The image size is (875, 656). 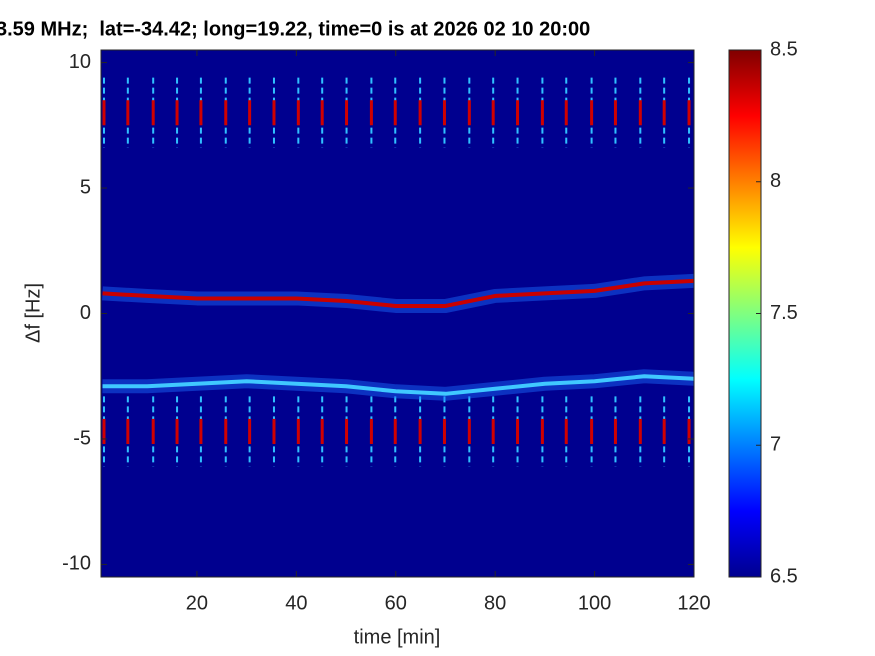 What do you see at coordinates (397, 637) in the screenshot?
I see `x-axis-label: time [min]` at bounding box center [397, 637].